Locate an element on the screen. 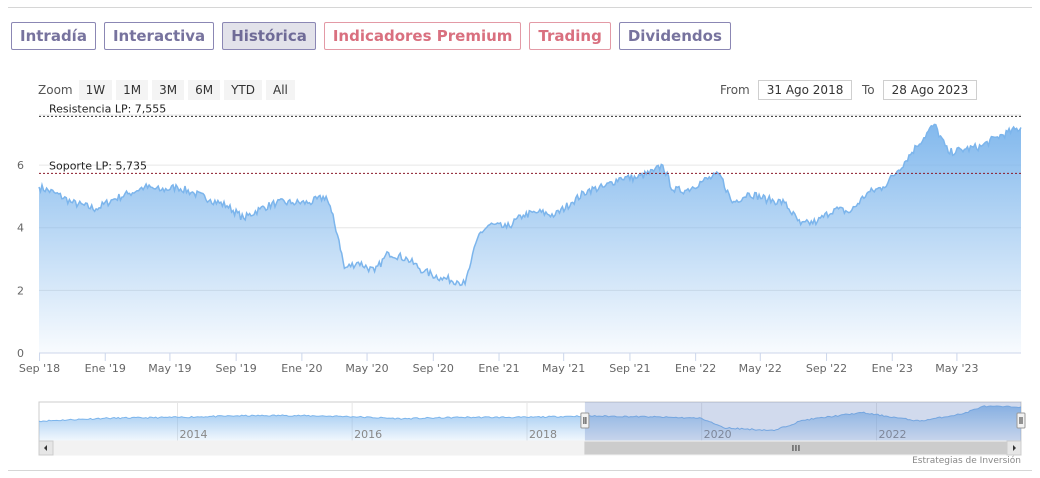 This screenshot has width=1040, height=478. navigator-tick-label: 2014 is located at coordinates (194, 434).